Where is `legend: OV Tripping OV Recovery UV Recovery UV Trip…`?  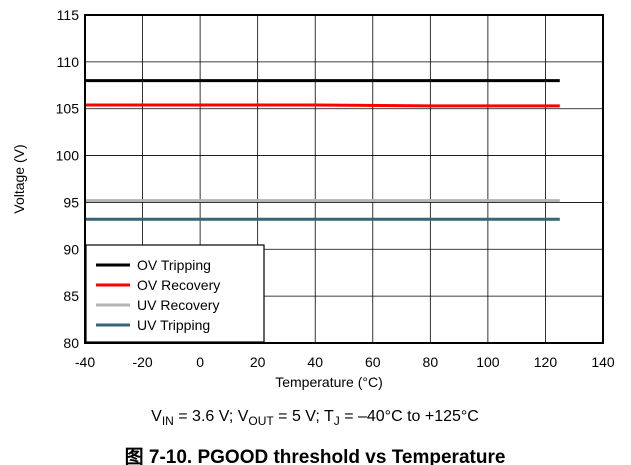 legend: OV Tripping OV Recovery UV Recovery UV Trip… is located at coordinates (175, 293).